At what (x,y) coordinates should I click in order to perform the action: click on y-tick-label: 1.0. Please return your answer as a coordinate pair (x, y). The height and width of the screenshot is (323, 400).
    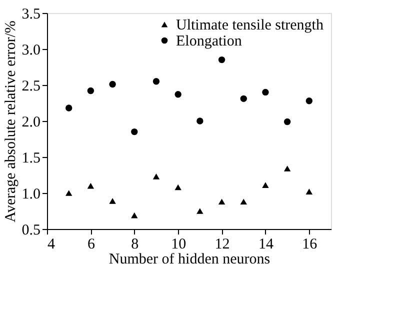
    Looking at the image, I should click on (31, 194).